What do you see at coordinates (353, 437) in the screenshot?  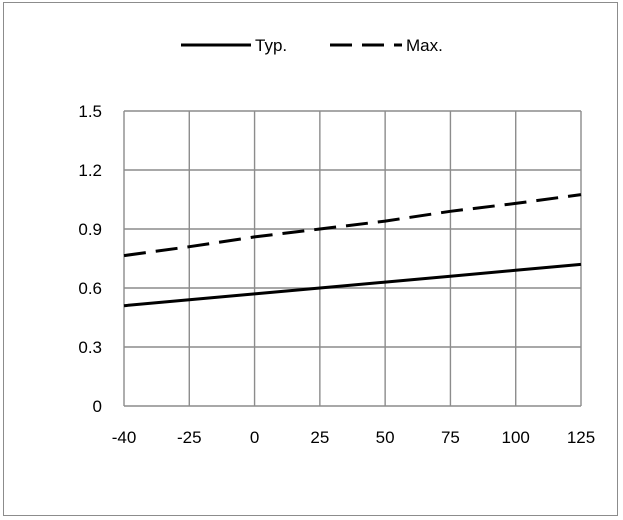 I see `x-axis-ticks: -40 -25 0 25 50 75 100 125` at bounding box center [353, 437].